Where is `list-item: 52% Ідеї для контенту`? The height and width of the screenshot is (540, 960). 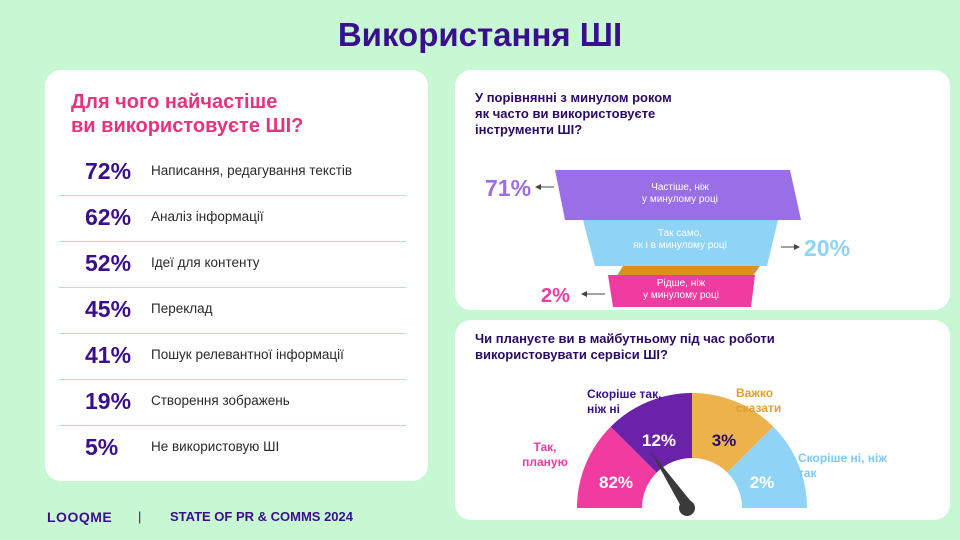
list-item: 52% Ідеї для контенту is located at coordinates (232, 265).